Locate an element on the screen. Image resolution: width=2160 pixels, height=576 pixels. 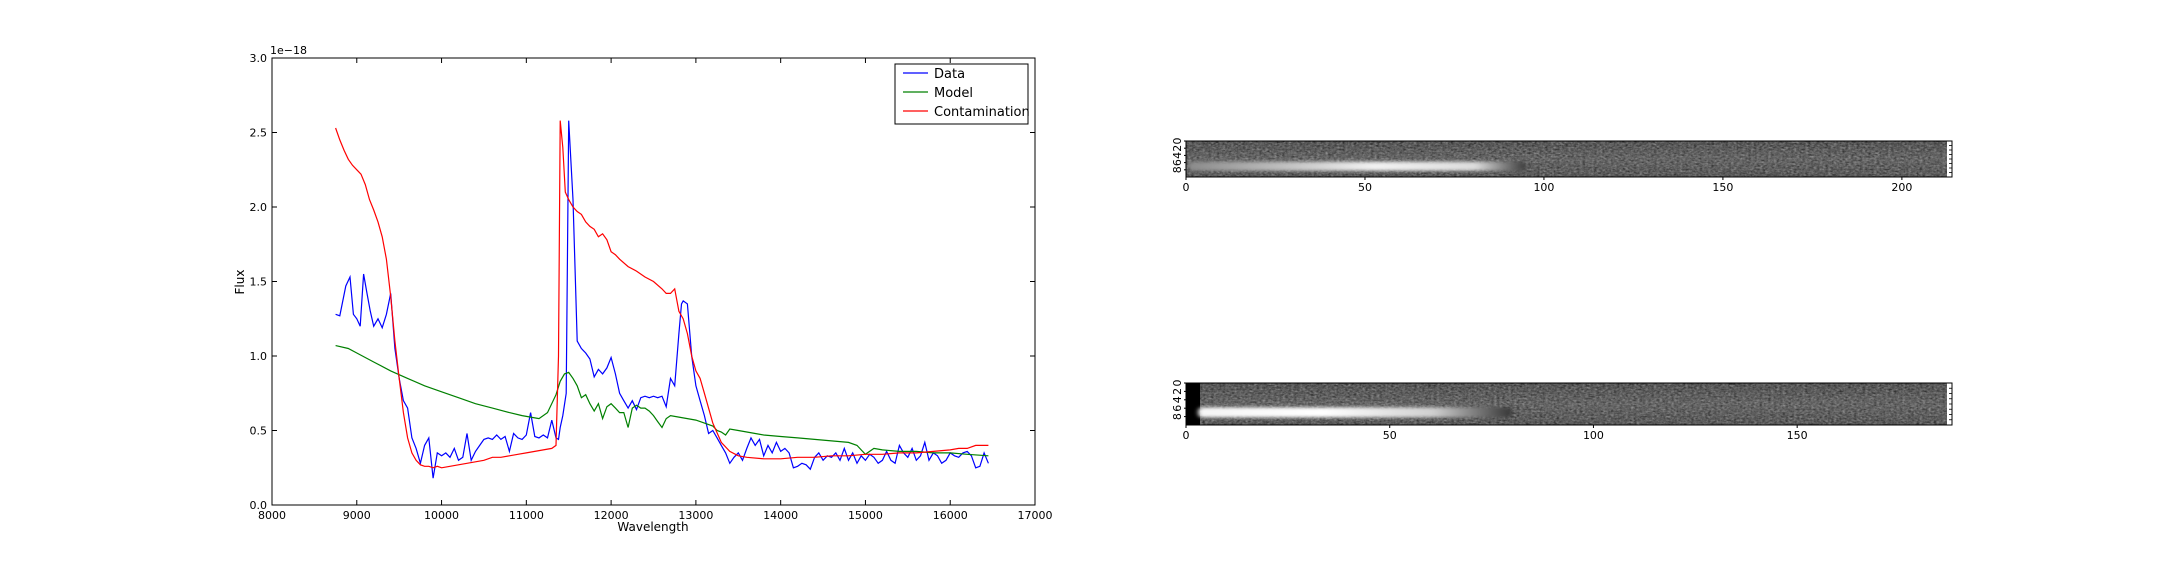
x-tick-label: 17000 is located at coordinates (1035, 515).